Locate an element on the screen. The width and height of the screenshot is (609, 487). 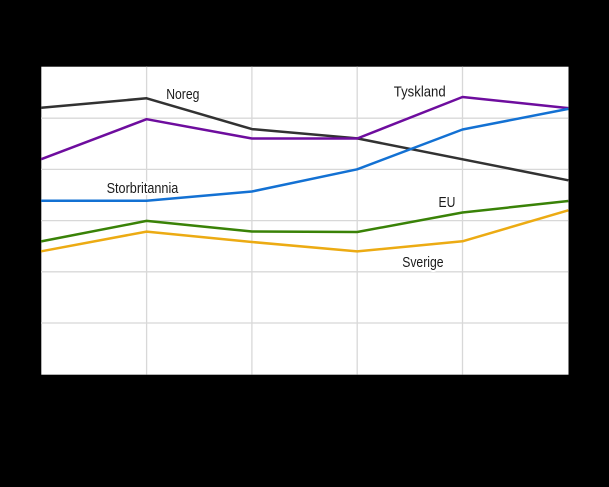
svg-text: Tyskland is located at coordinates (420, 93).